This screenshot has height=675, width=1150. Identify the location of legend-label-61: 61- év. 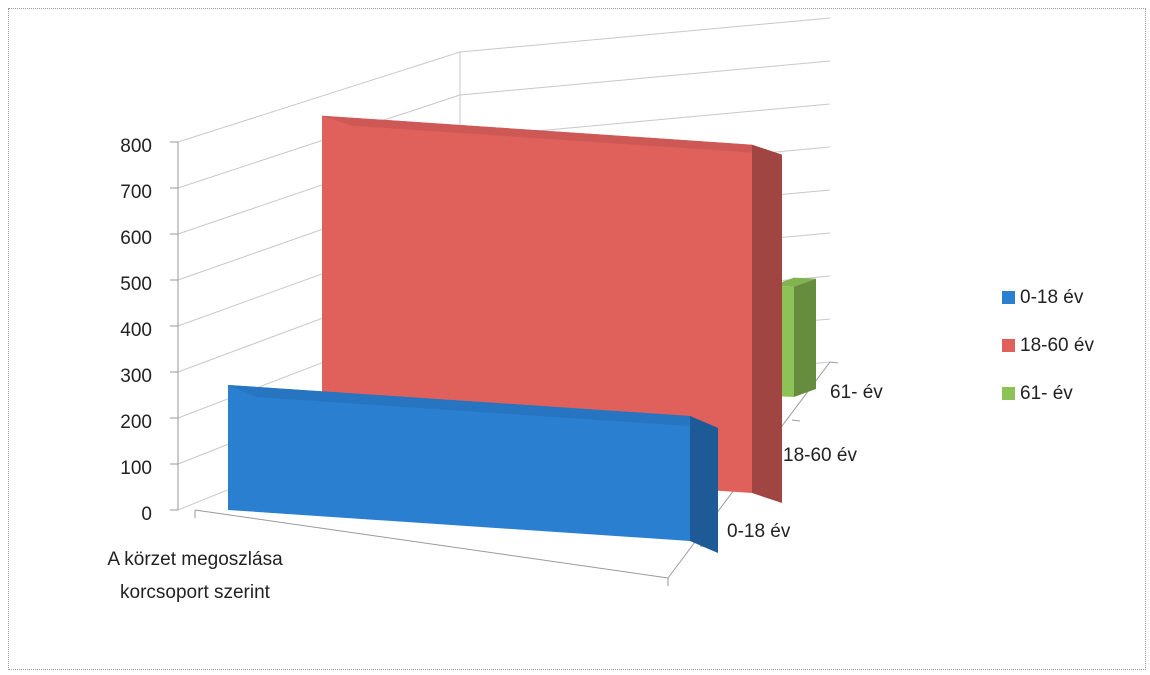
(1046, 393).